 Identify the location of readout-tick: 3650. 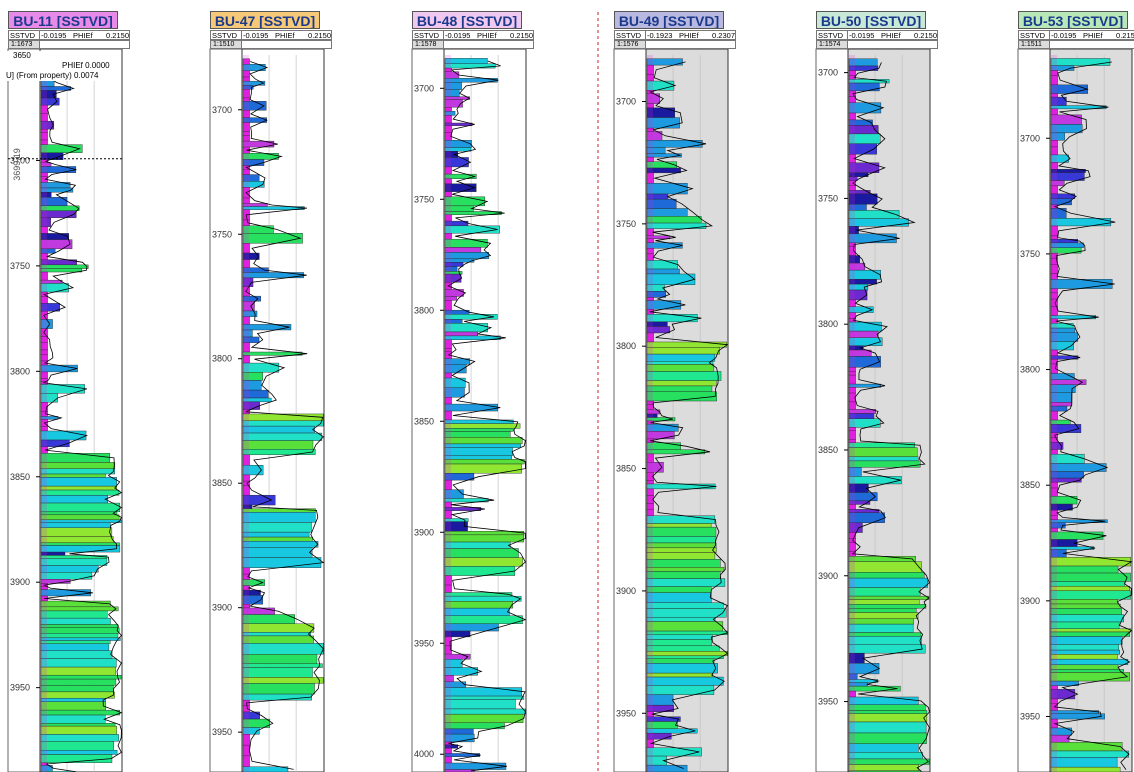
(22, 55).